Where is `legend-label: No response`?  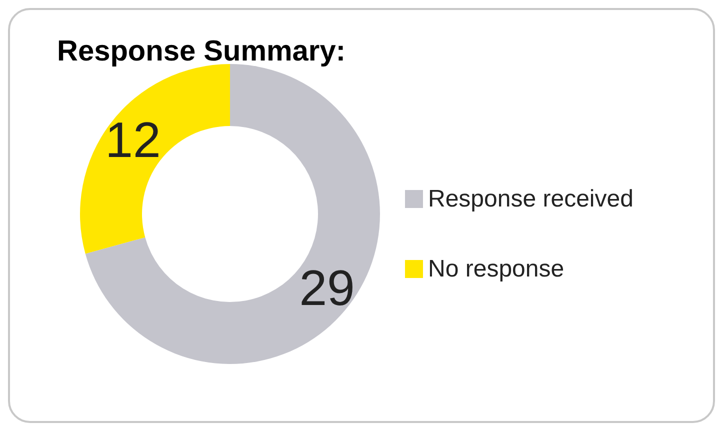 legend-label: No response is located at coordinates (496, 269).